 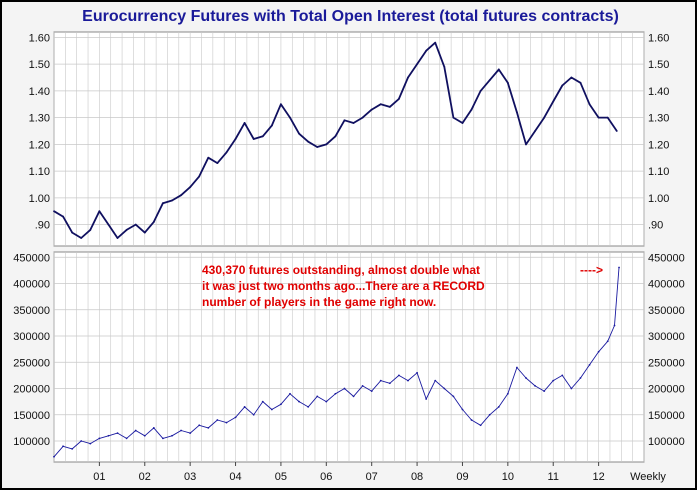 I want to click on oi-y-tick-label-right: 350000, so click(x=666, y=311).